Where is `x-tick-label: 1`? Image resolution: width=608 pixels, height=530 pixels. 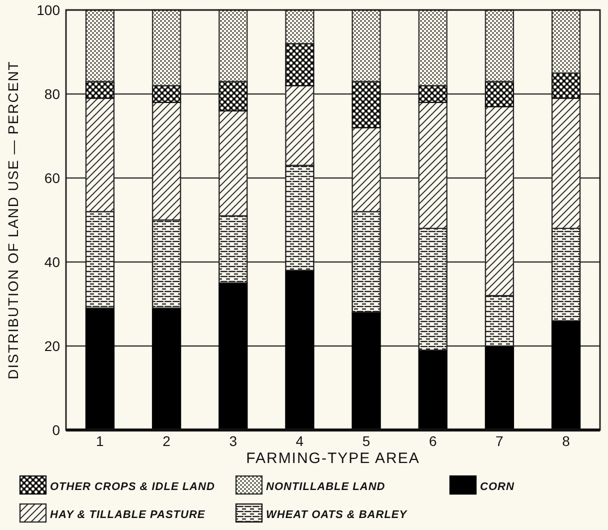 x-tick-label: 1 is located at coordinates (100, 441).